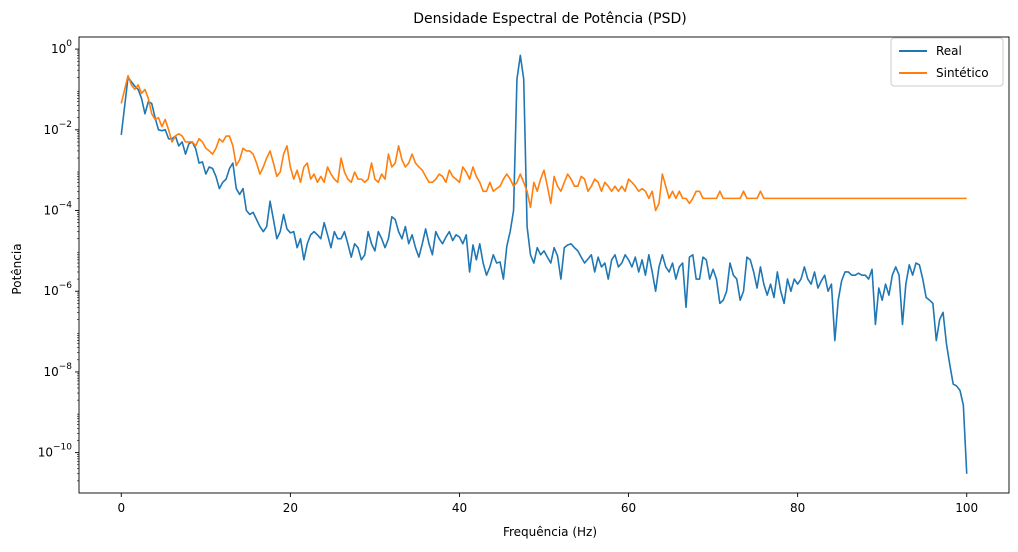  Describe the element at coordinates (57, 289) in the screenshot. I see `y-tick-label: 10⁻⁶` at that location.